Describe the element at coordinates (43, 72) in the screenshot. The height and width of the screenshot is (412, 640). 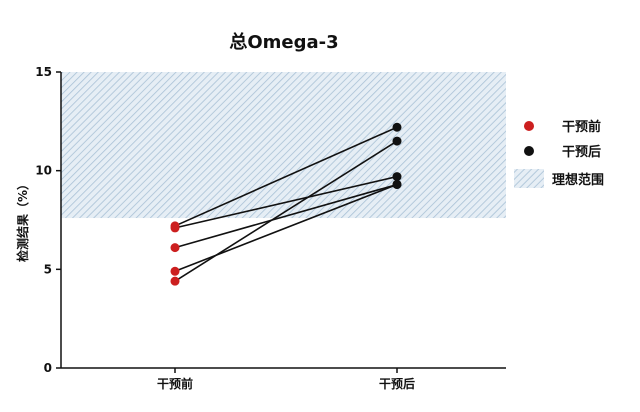
I see `y-tick-label: 15` at that location.